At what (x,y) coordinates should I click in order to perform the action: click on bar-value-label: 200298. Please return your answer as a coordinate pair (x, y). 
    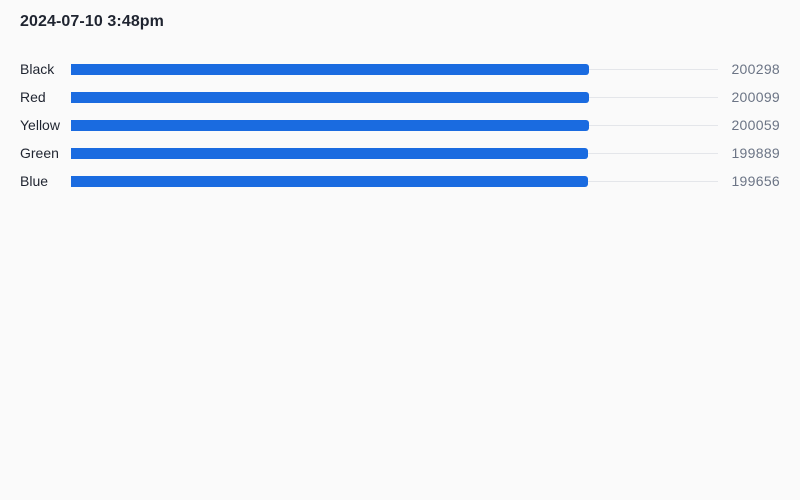
    Looking at the image, I should click on (755, 69).